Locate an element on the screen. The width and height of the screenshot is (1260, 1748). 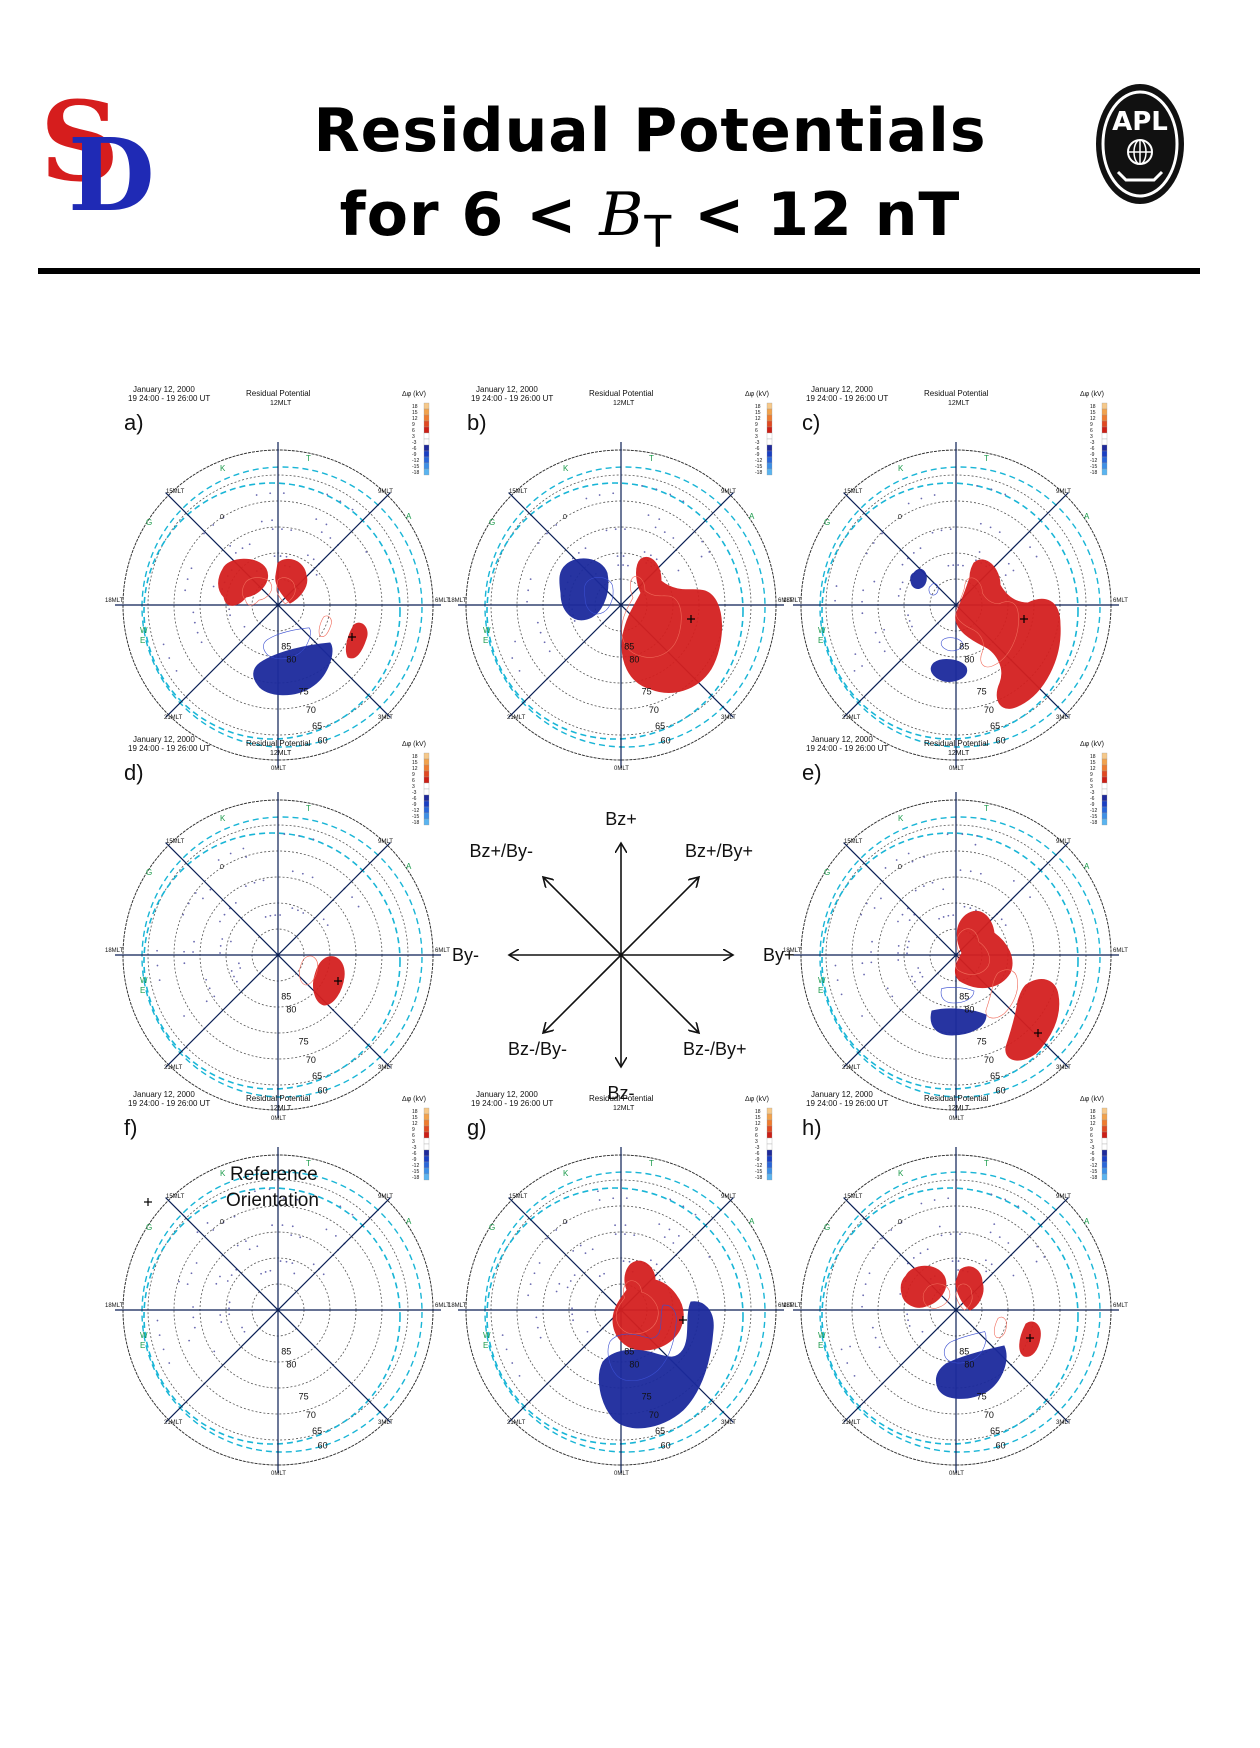
radar-station-e: E is located at coordinates (820, 990).